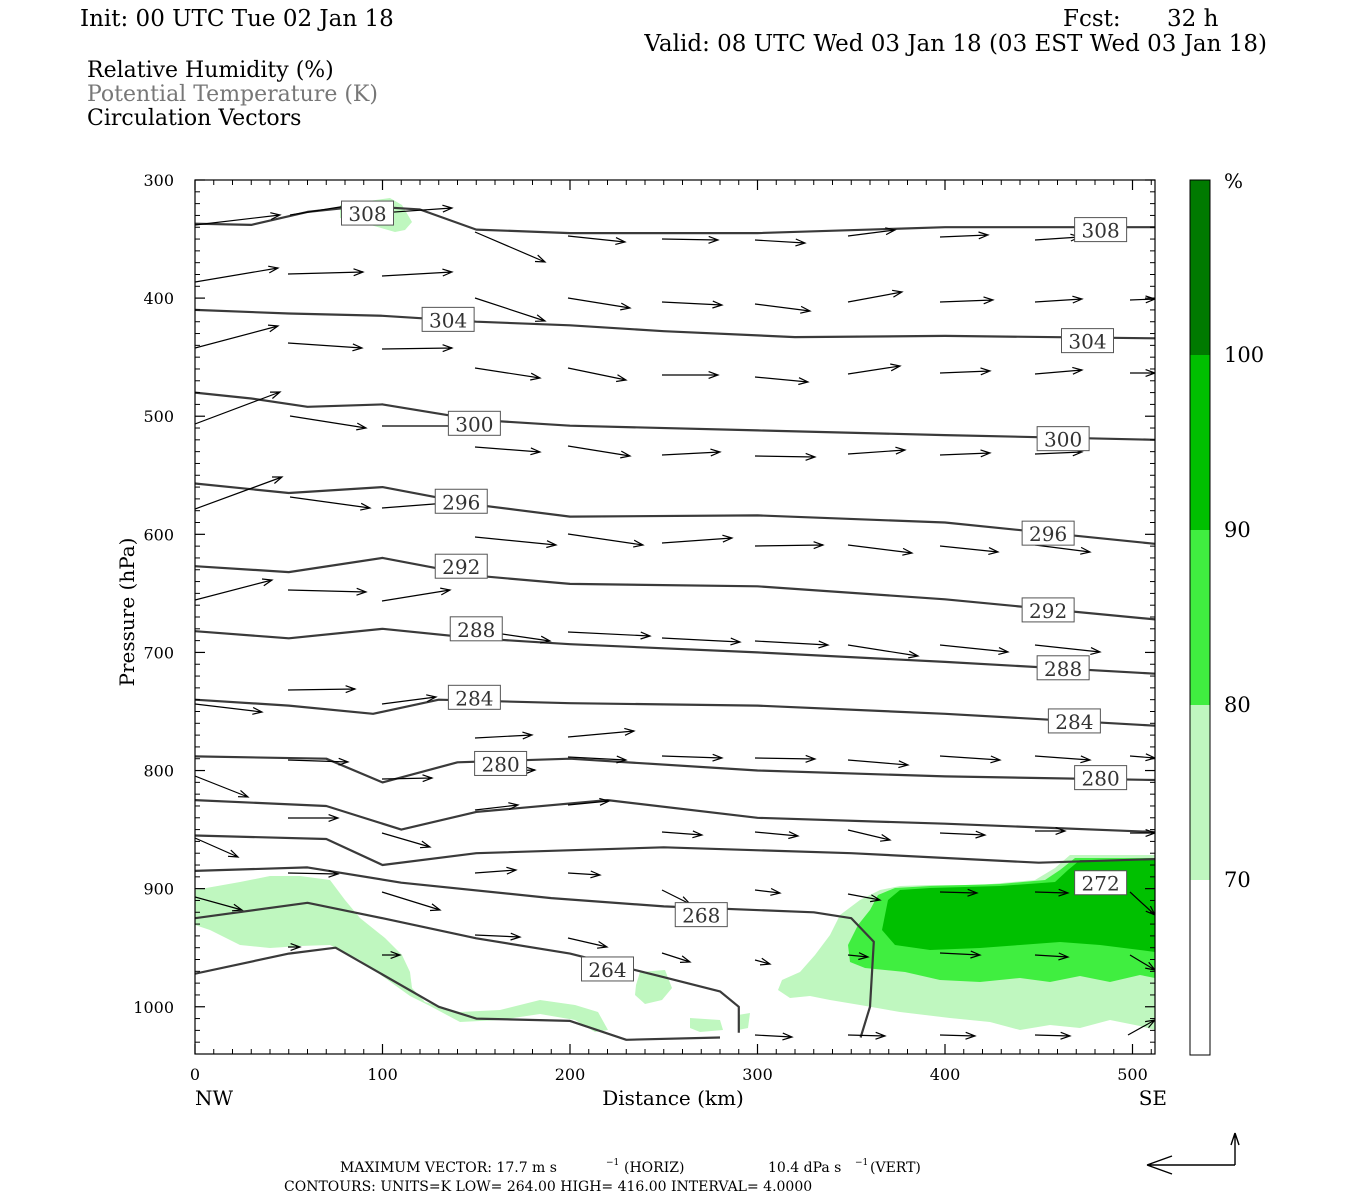 The width and height of the screenshot is (1350, 1200). Describe the element at coordinates (158, 180) in the screenshot. I see `y-tick-label: 300` at that location.